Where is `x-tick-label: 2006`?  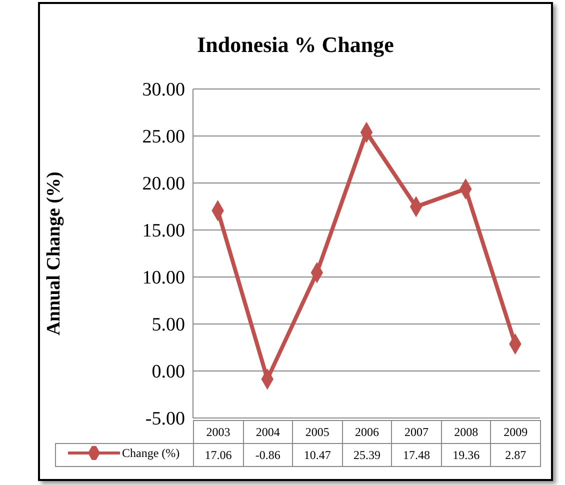
x-tick-label: 2006 is located at coordinates (367, 432).